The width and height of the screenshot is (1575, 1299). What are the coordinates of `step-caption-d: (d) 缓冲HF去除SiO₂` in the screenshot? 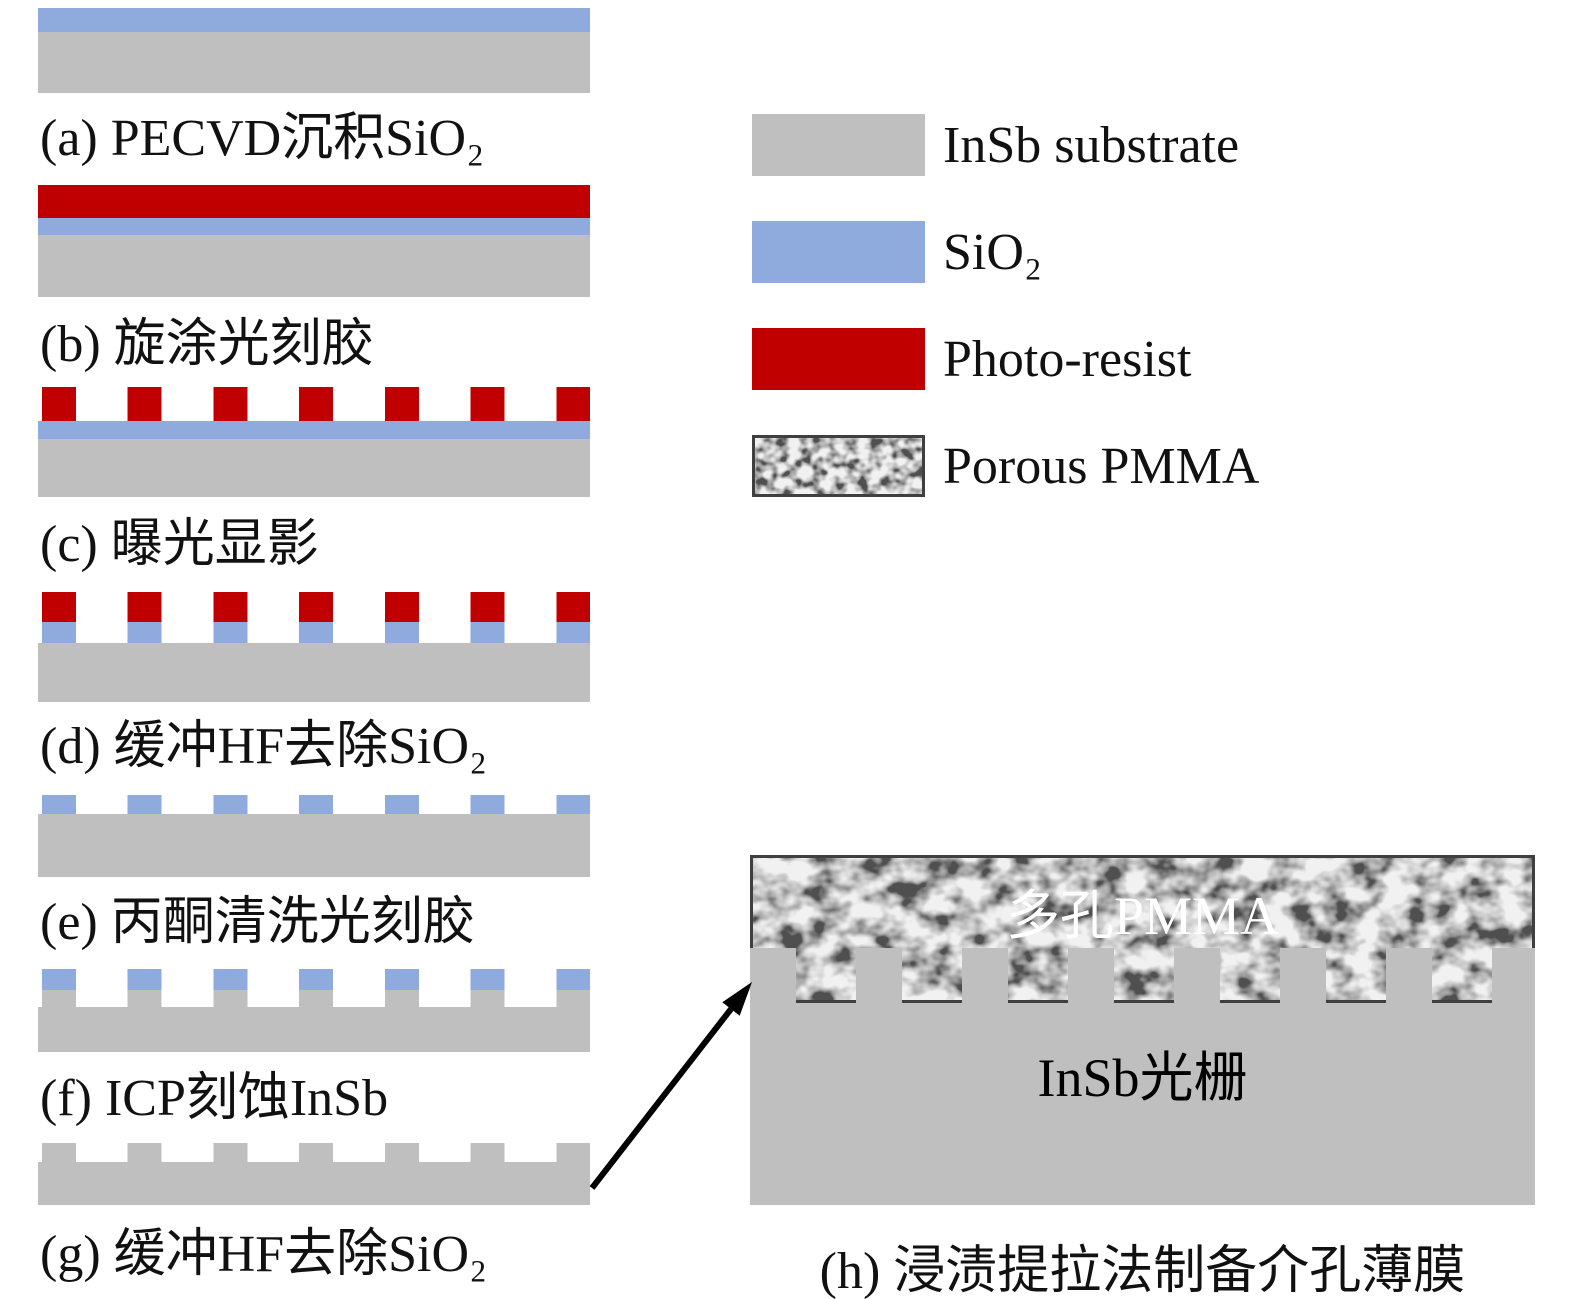 It's located at (264, 746).